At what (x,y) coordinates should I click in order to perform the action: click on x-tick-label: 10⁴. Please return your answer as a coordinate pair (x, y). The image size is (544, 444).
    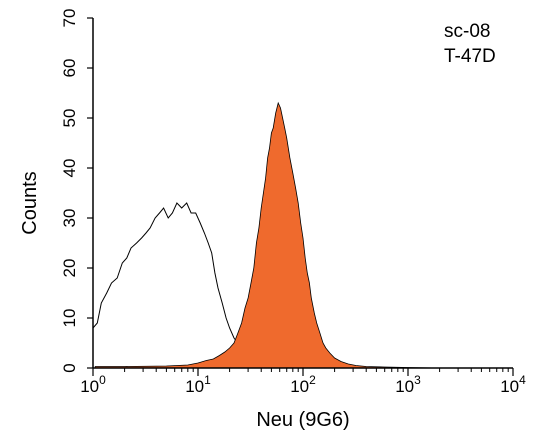
    Looking at the image, I should click on (513, 384).